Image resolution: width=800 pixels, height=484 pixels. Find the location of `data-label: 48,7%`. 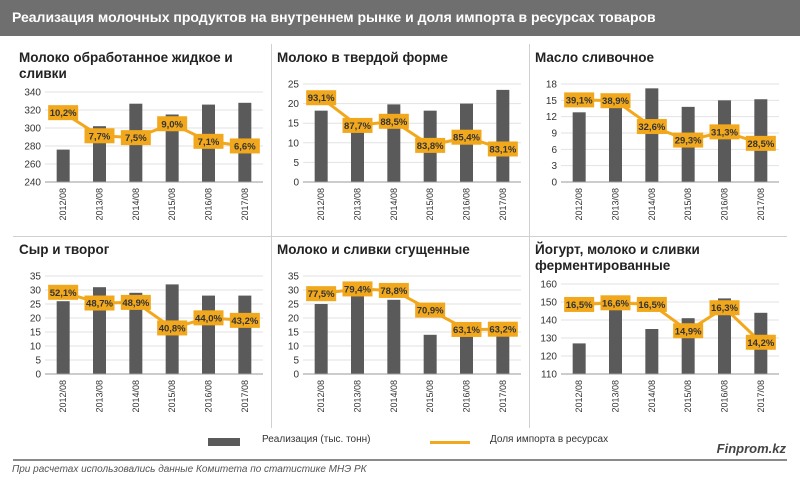

data-label: 48,7% is located at coordinates (99, 304).